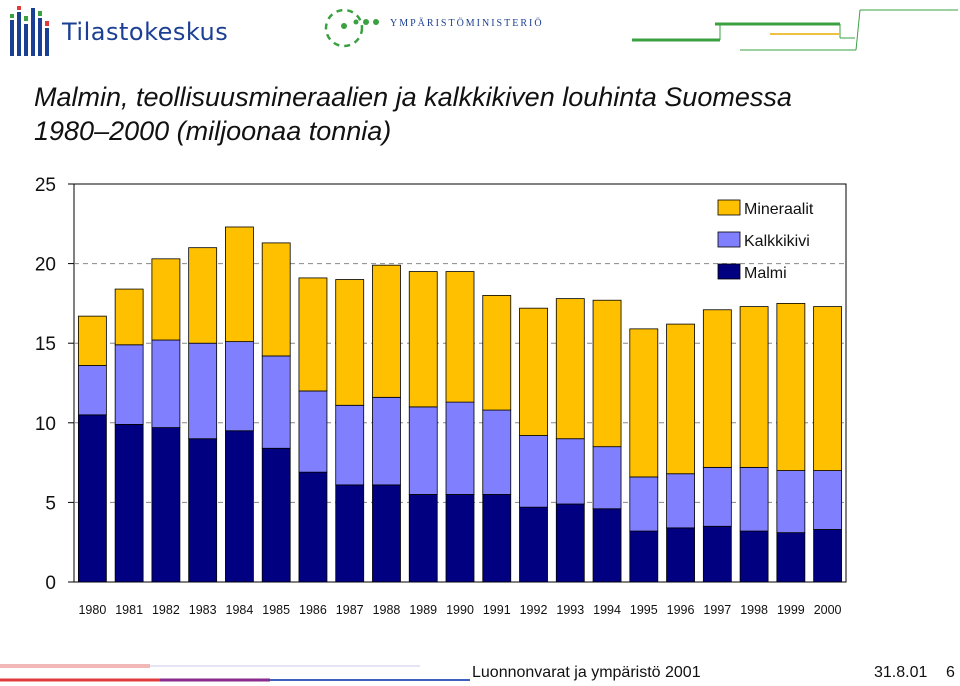 Image resolution: width=960 pixels, height=686 pixels. I want to click on x-tick-label: 1980, so click(92, 610).